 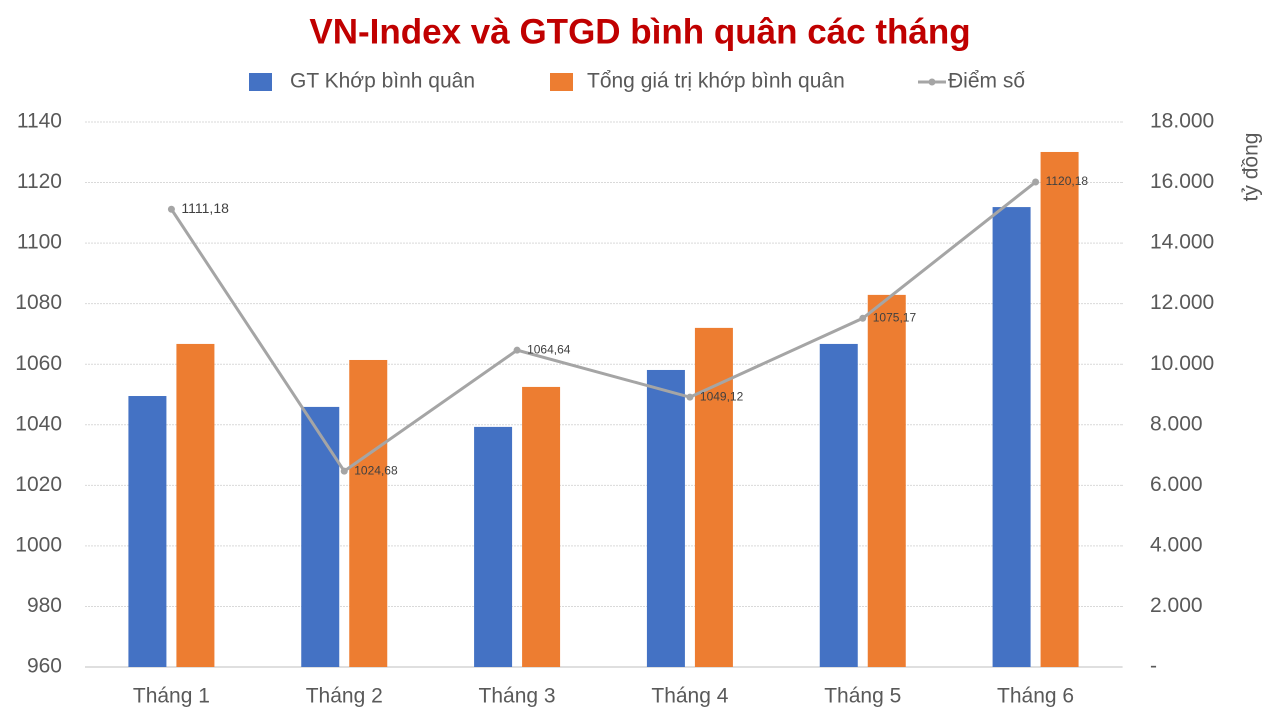 What do you see at coordinates (205, 208) in the screenshot?
I see `data-label: 1111,18` at bounding box center [205, 208].